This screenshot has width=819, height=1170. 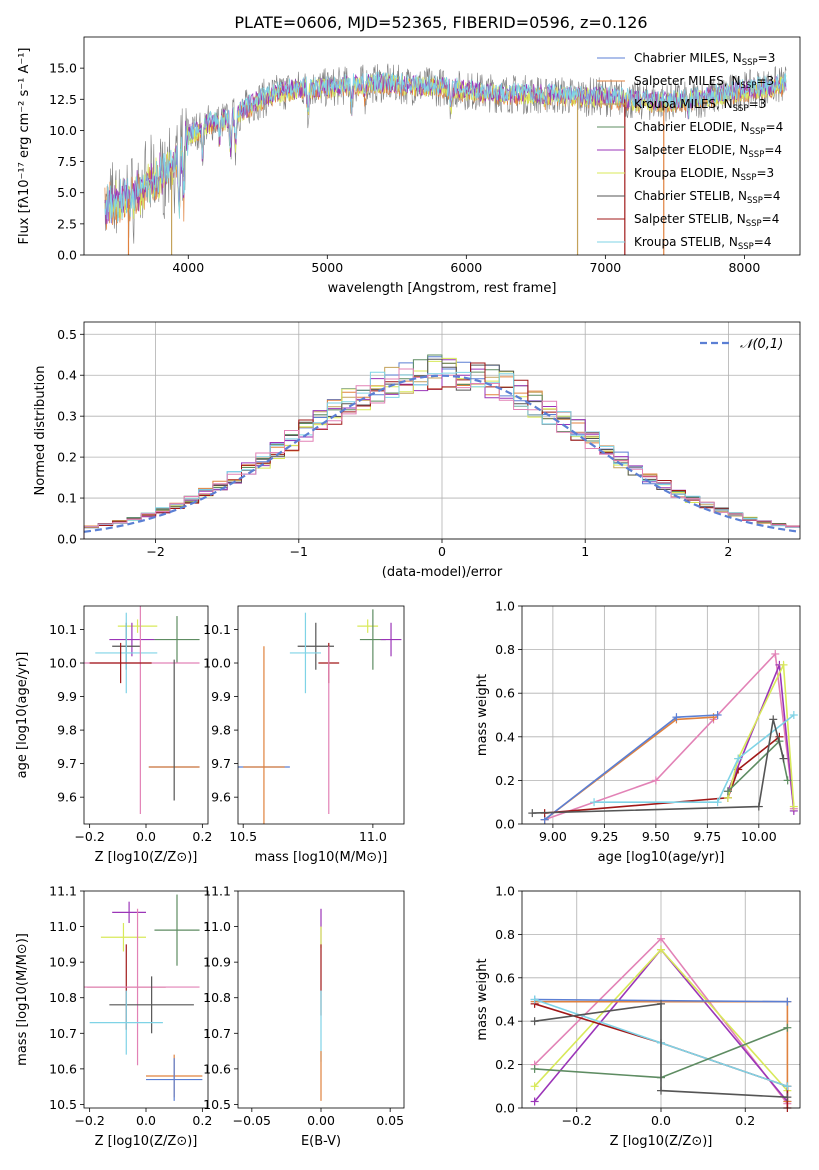 I want to click on x-tick-label: −0.05, so click(x=252, y=1120).